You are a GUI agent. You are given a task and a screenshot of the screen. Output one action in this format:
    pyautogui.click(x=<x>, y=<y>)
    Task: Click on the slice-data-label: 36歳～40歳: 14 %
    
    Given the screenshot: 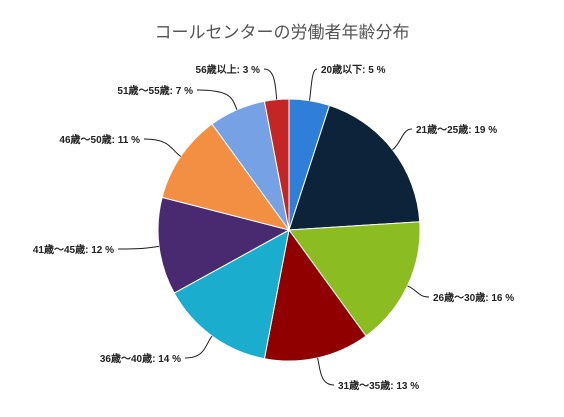 What is the action you would take?
    pyautogui.click(x=140, y=358)
    